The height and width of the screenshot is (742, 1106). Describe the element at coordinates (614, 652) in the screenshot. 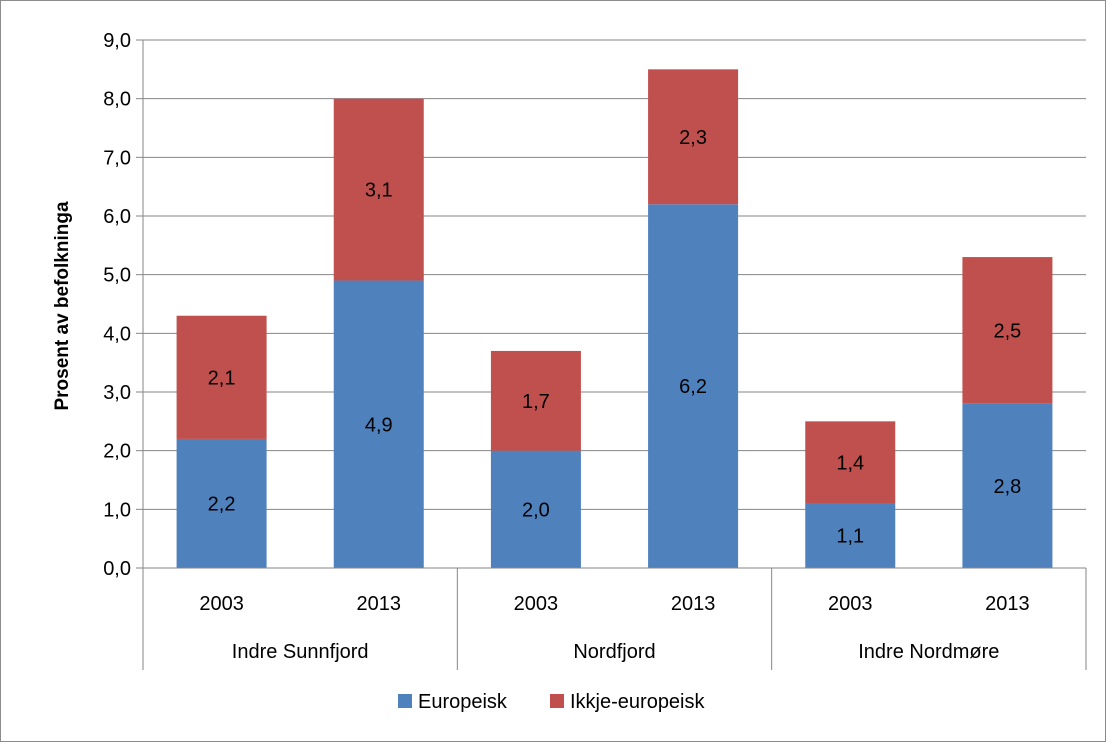

I see `x-group-label: Nordfjord` at that location.